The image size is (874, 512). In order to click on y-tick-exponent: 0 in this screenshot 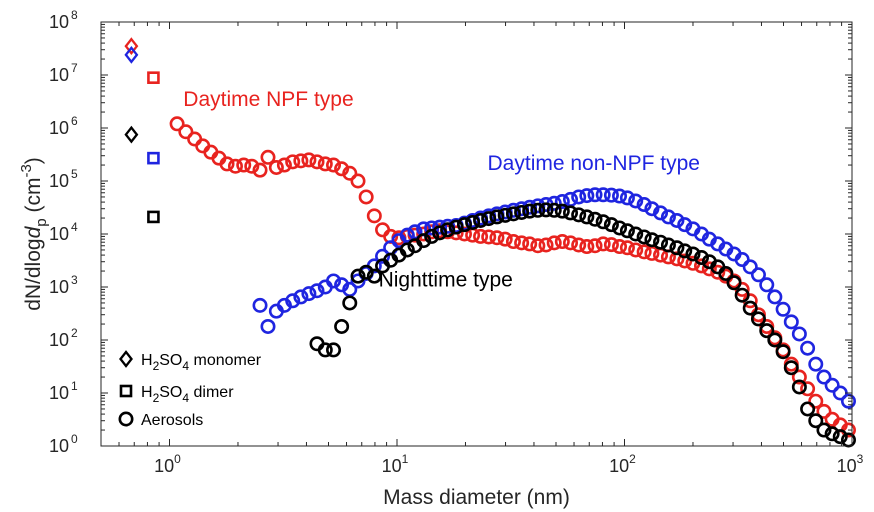, I will do `click(74, 439)`.